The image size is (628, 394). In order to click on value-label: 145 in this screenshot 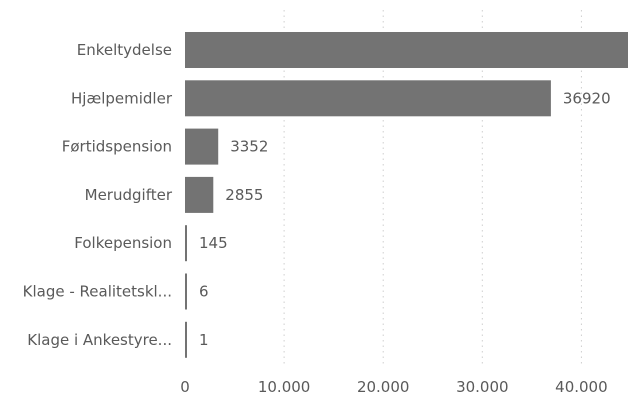, I will do `click(213, 243)`.